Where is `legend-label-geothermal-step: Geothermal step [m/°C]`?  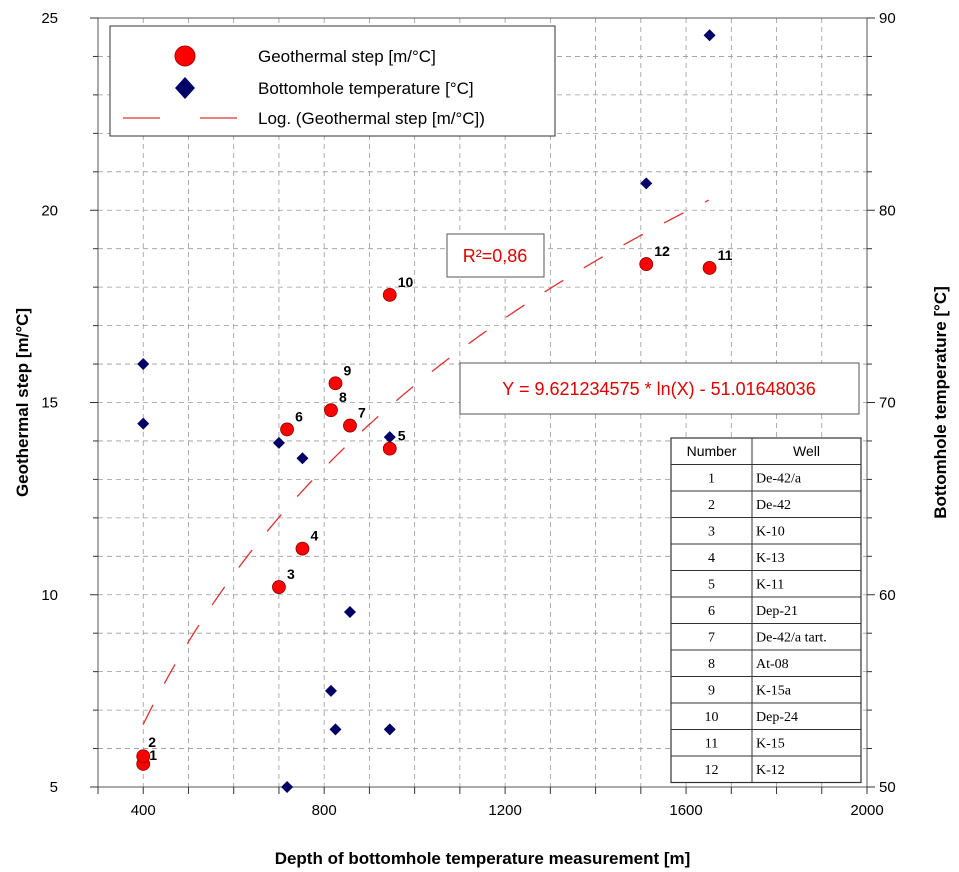 legend-label-geothermal-step: Geothermal step [m/°C] is located at coordinates (347, 56).